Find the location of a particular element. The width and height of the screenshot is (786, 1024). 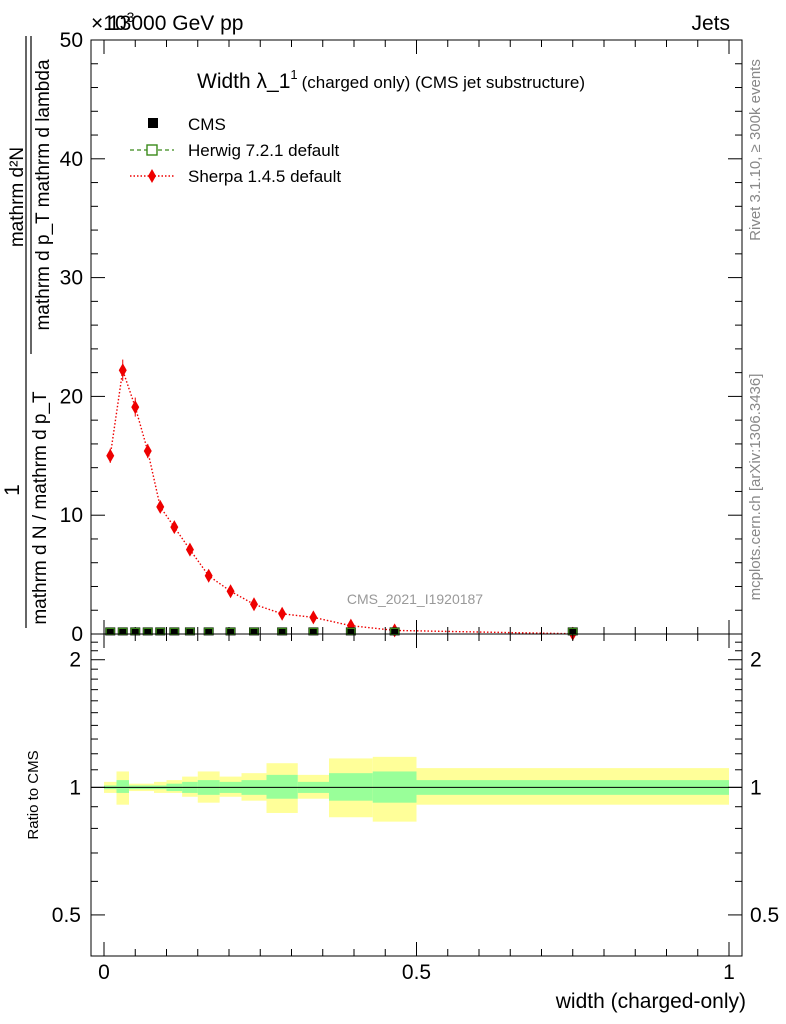

ratio-ytick-label-right: 2 is located at coordinates (756, 660).